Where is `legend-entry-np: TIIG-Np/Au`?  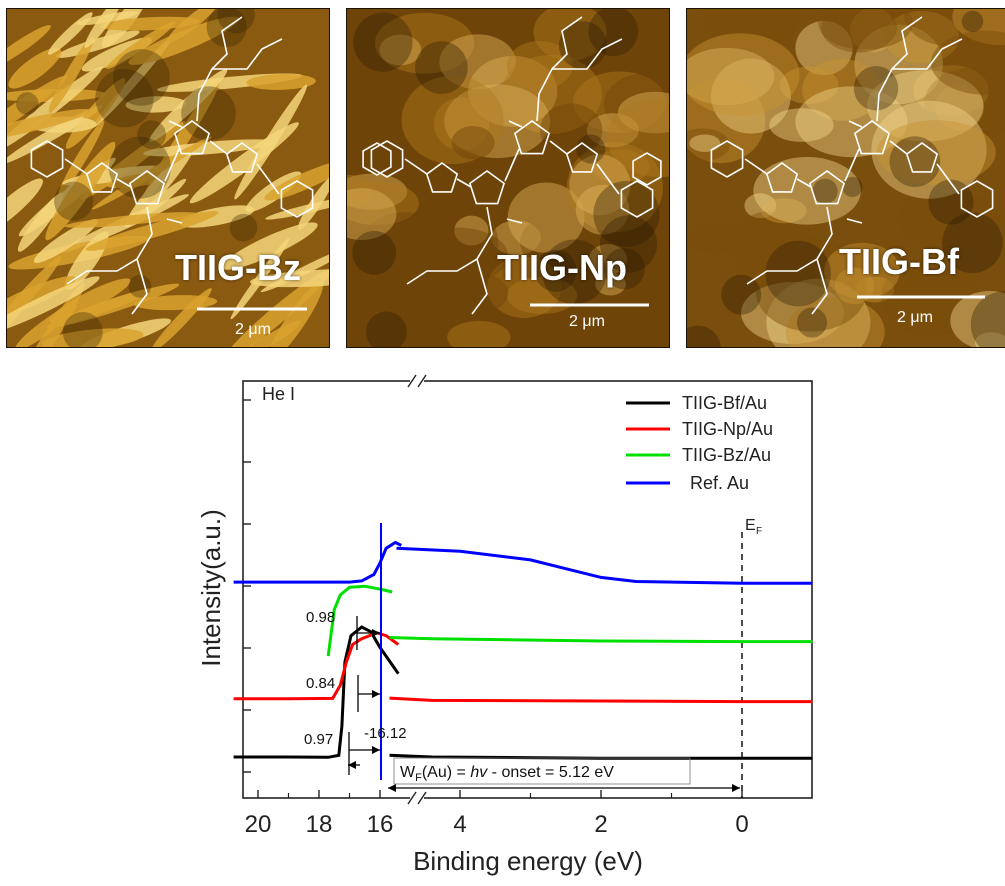 legend-entry-np: TIIG-Np/Au is located at coordinates (727, 429).